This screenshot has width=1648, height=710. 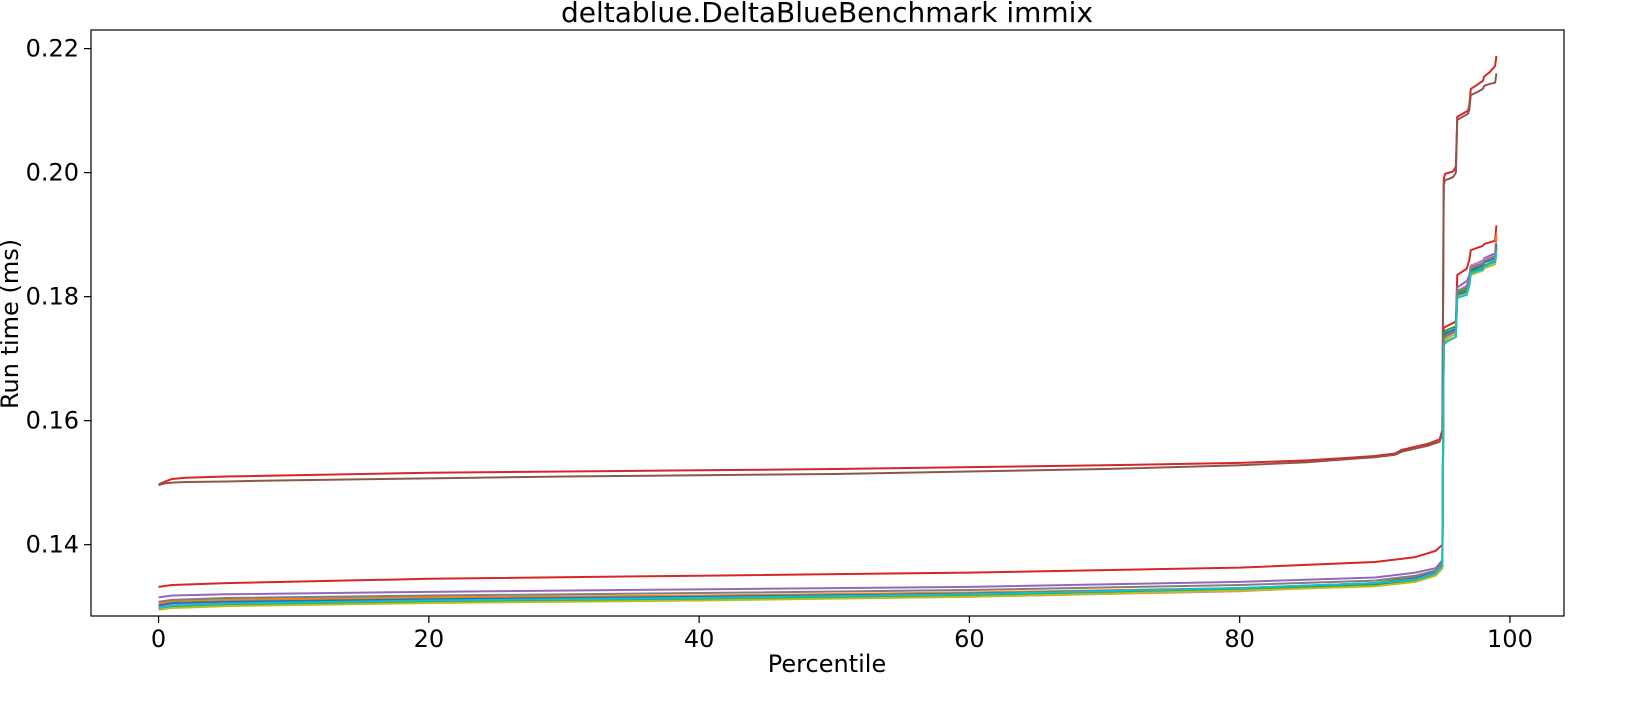 I want to click on y-ticks: 0.14 0.16 0.18 0.20 0.22, so click(x=58, y=297).